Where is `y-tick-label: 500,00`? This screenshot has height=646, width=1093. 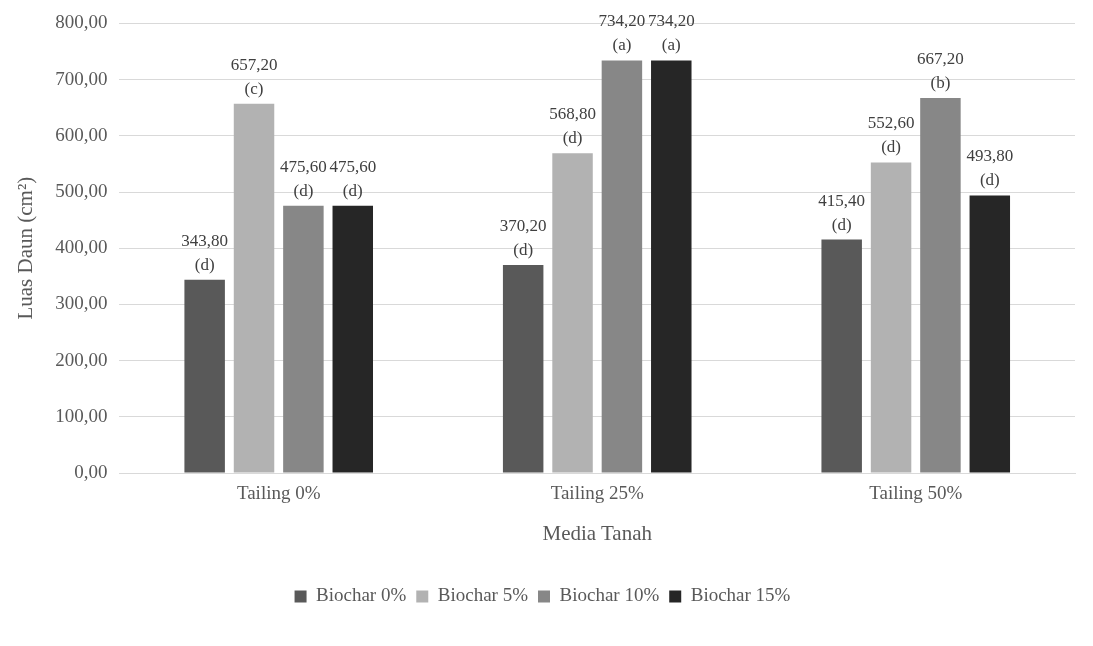 y-tick-label: 500,00 is located at coordinates (81, 190).